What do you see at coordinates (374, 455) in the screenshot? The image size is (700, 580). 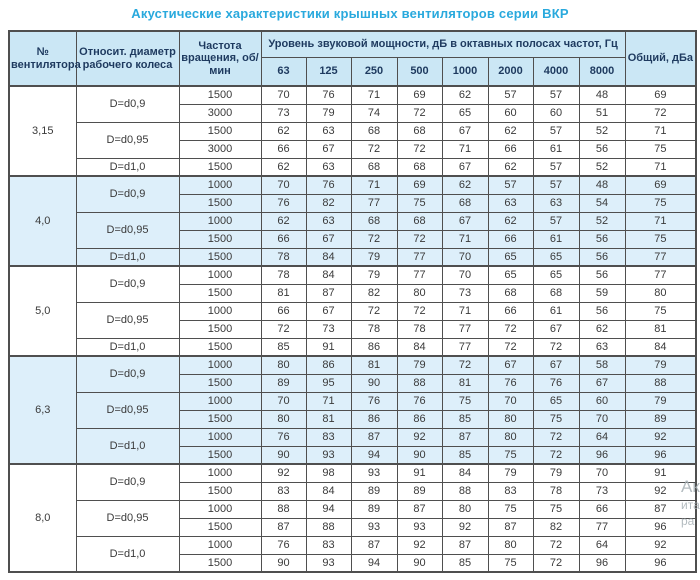 I see `sound-power-cell: 94` at bounding box center [374, 455].